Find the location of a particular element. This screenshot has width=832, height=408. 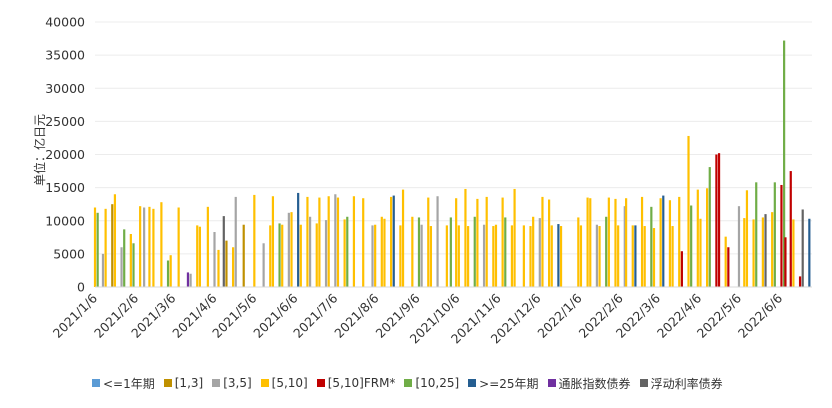

legend-item: [5,10] is located at coordinates (284, 383).